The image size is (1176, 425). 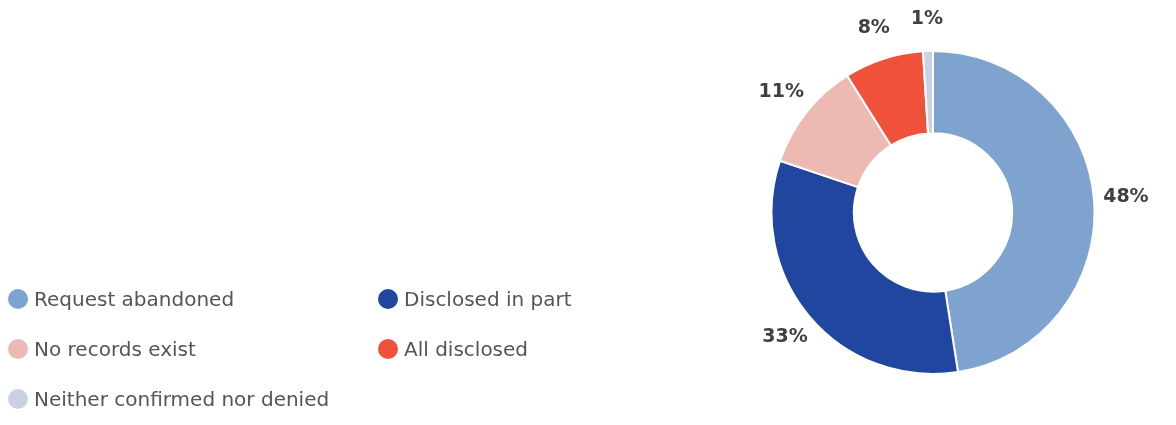 What do you see at coordinates (134, 299) in the screenshot?
I see `legend-label: Request abandoned` at bounding box center [134, 299].